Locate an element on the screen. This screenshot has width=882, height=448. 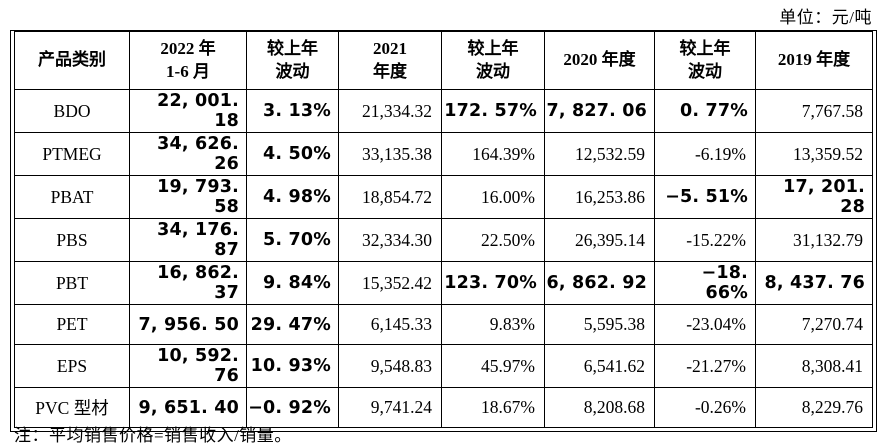
value-cell: 4. 98% is located at coordinates (292, 197).